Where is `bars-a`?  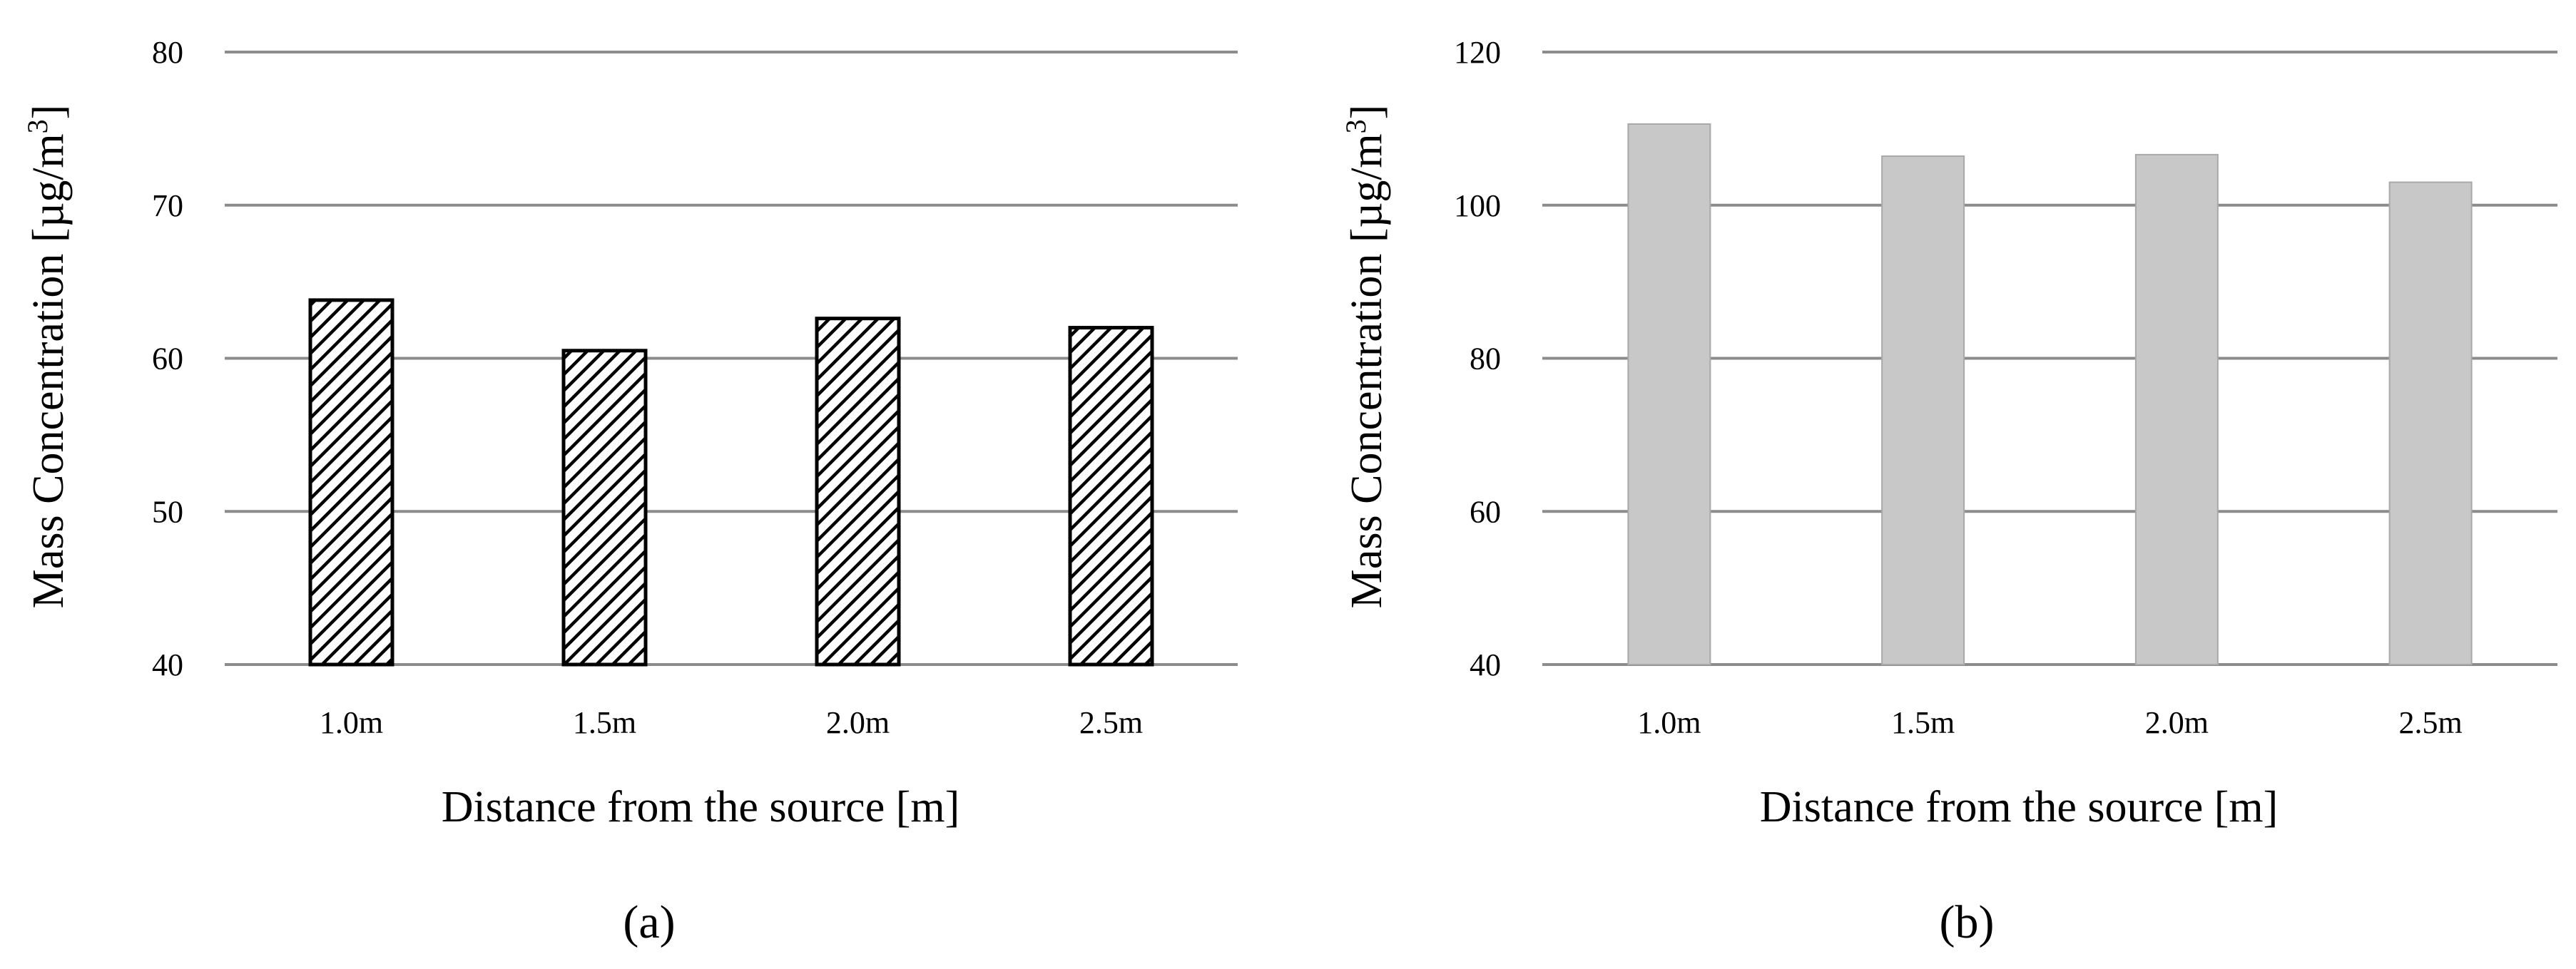 bars-a is located at coordinates (731, 482).